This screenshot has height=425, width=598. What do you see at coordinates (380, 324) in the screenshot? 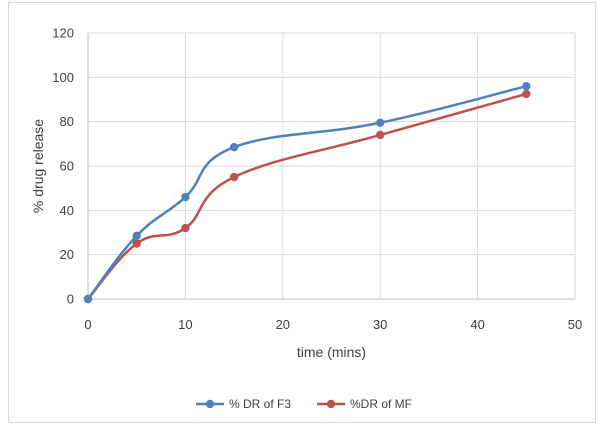
I see `x-tick-label: 30` at bounding box center [380, 324].